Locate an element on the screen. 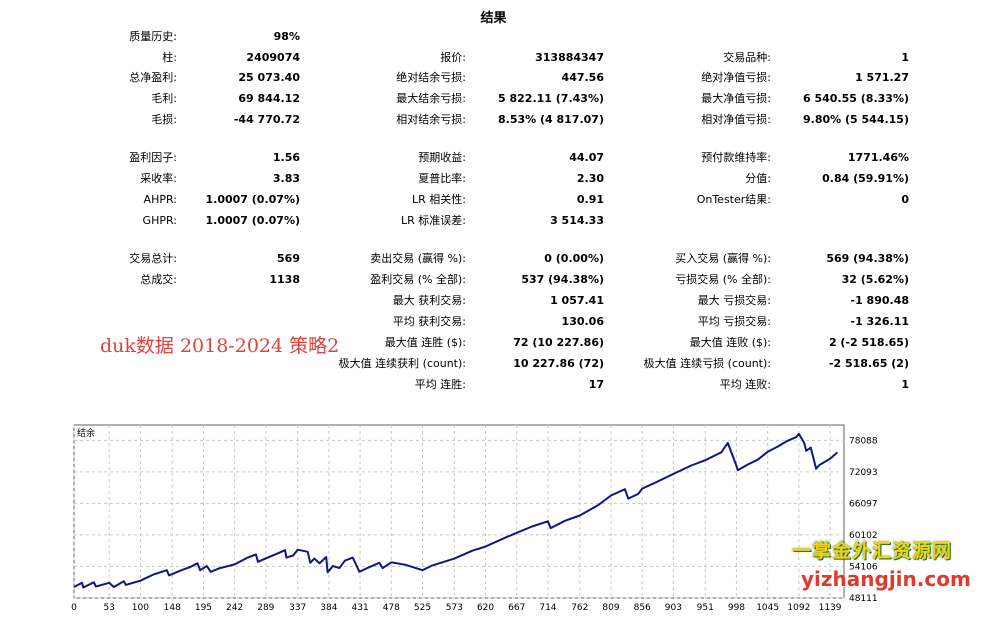 The image size is (987, 633). chart-x-tick-label: 809 is located at coordinates (610, 607).